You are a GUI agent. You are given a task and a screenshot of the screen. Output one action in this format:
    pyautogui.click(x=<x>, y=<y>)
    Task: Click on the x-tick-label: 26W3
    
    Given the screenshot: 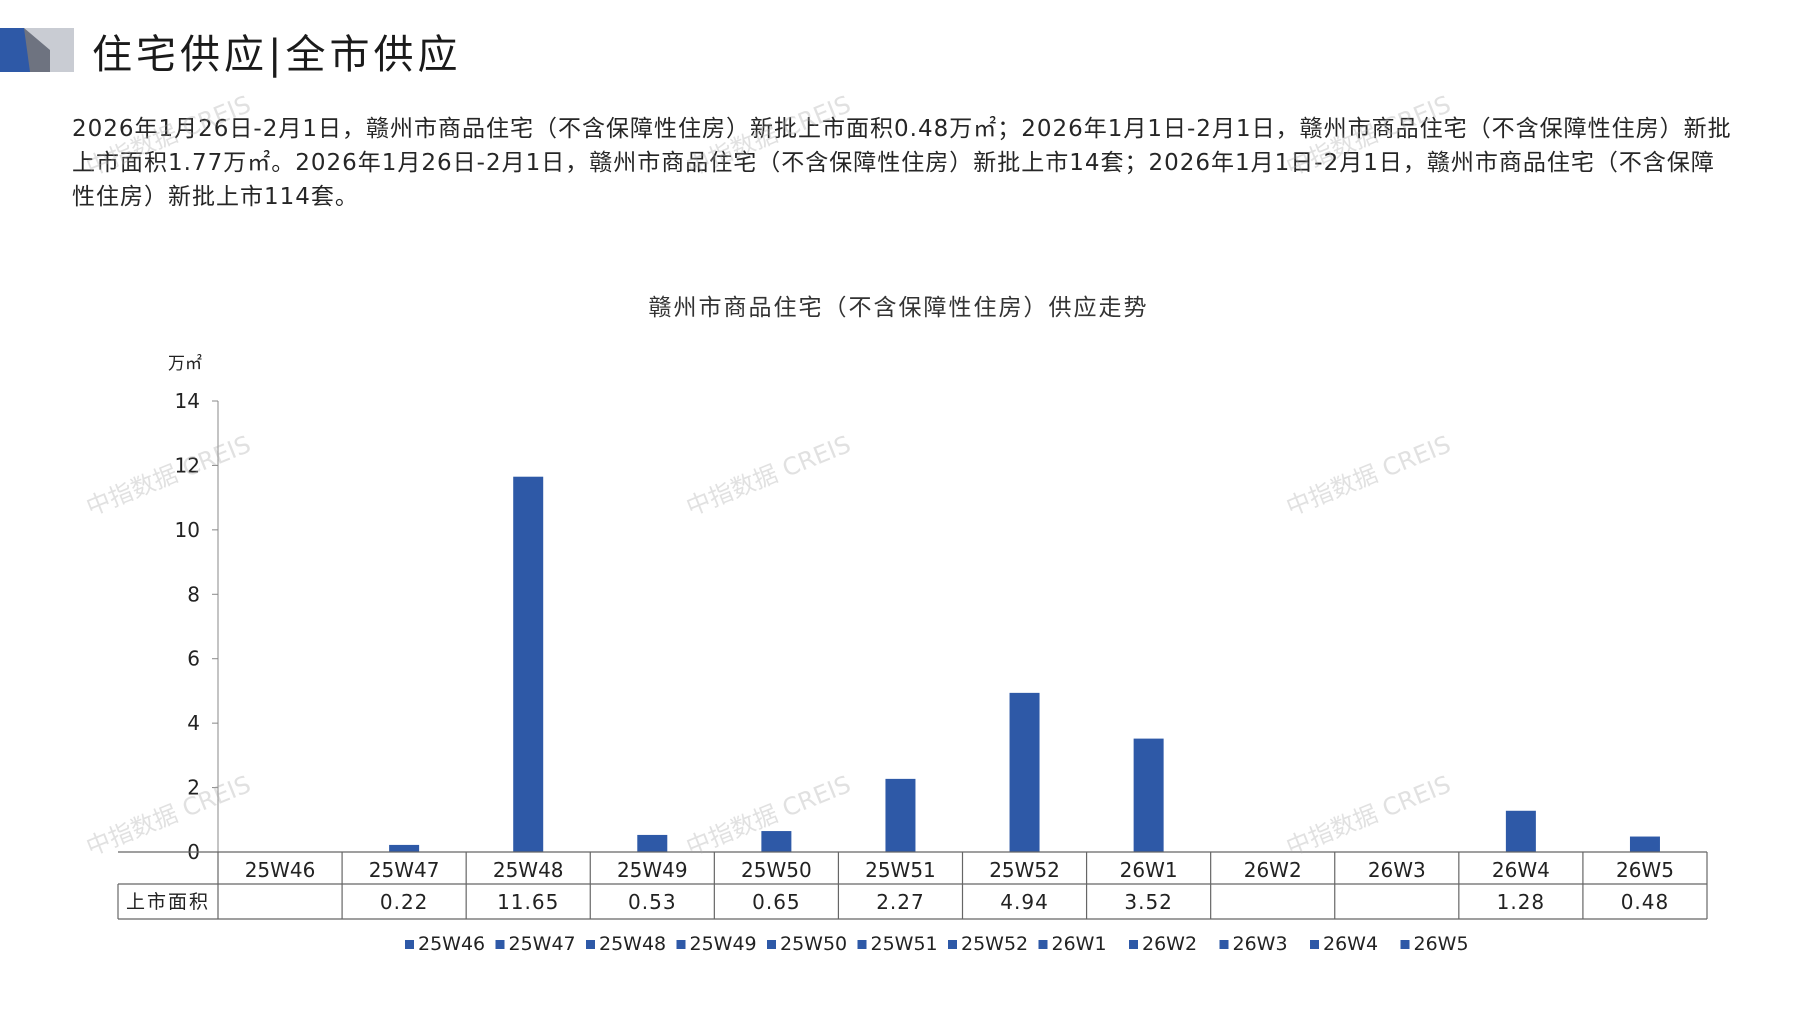 What is the action you would take?
    pyautogui.click(x=1397, y=870)
    